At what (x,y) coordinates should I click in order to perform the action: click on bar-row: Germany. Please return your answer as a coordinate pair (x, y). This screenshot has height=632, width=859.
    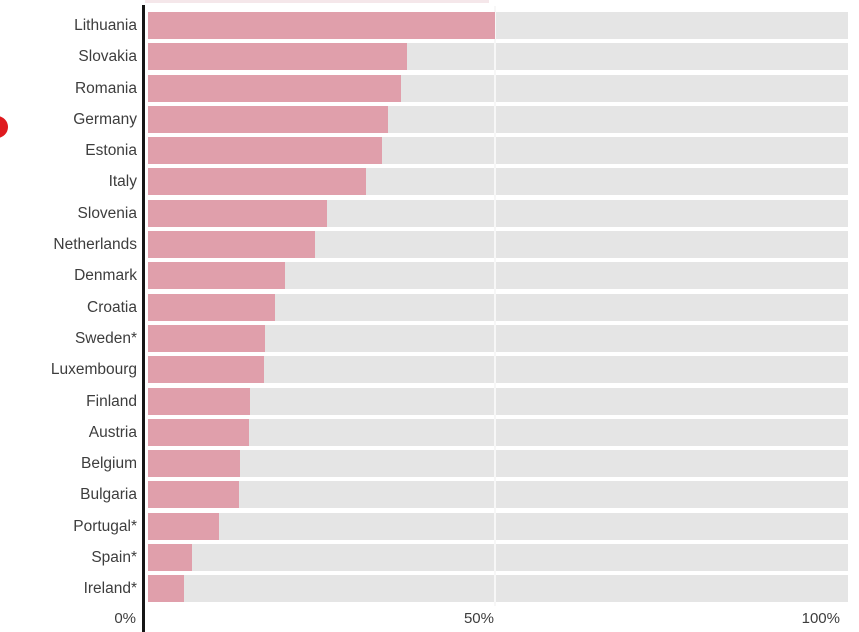
    Looking at the image, I should click on (424, 119).